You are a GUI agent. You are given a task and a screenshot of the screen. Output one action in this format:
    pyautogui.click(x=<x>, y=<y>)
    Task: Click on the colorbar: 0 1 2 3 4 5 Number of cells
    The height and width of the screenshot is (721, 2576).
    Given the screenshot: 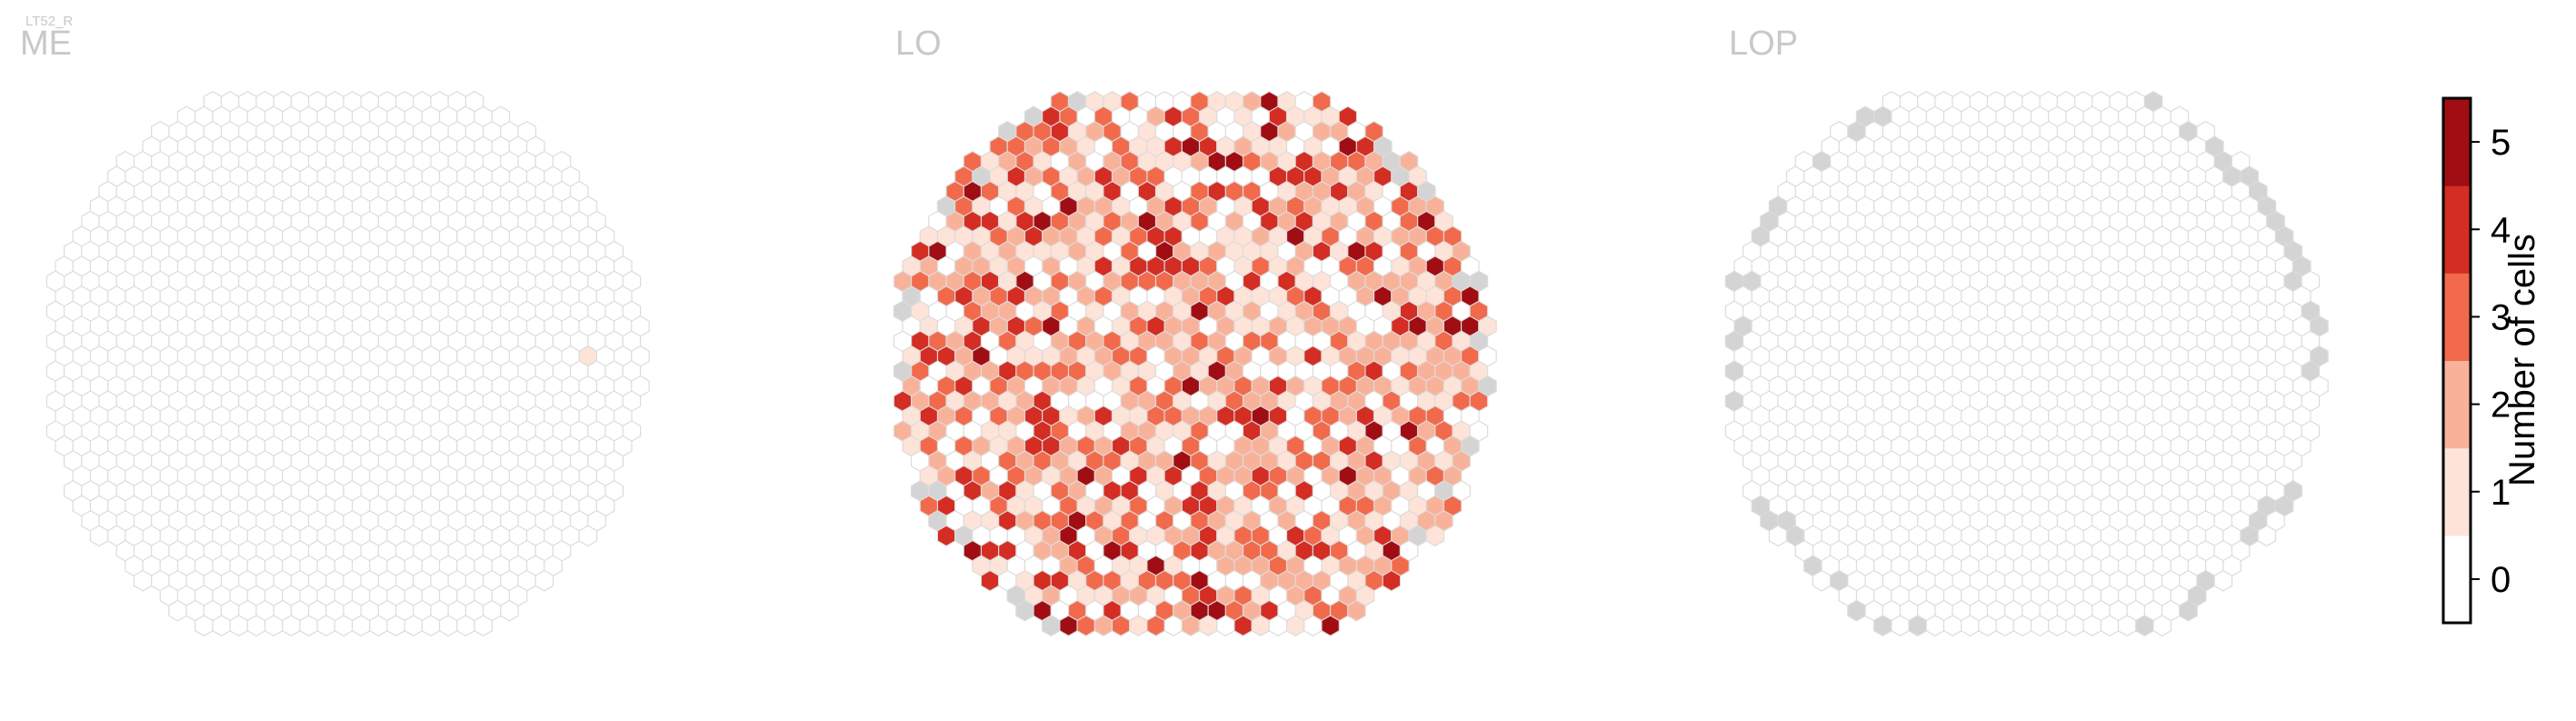 What is the action you would take?
    pyautogui.click(x=2491, y=360)
    